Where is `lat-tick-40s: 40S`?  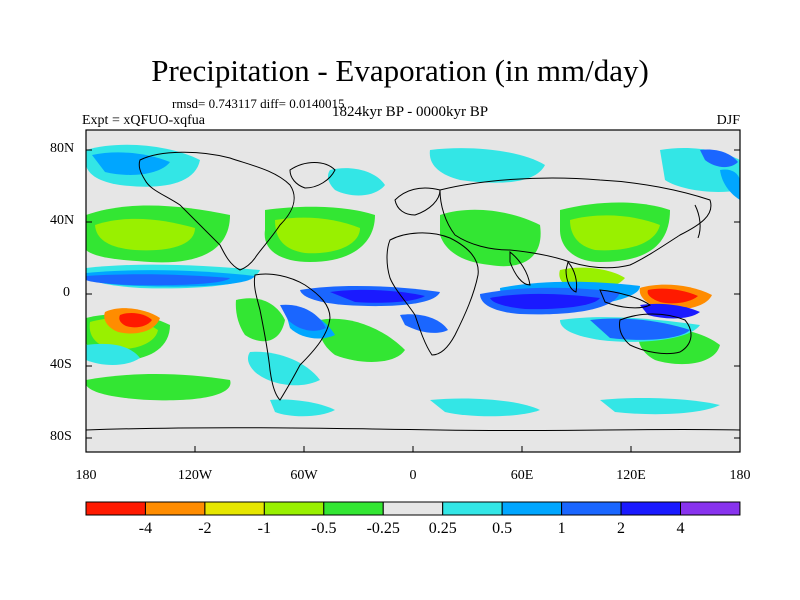 lat-tick-40s: 40S is located at coordinates (61, 364).